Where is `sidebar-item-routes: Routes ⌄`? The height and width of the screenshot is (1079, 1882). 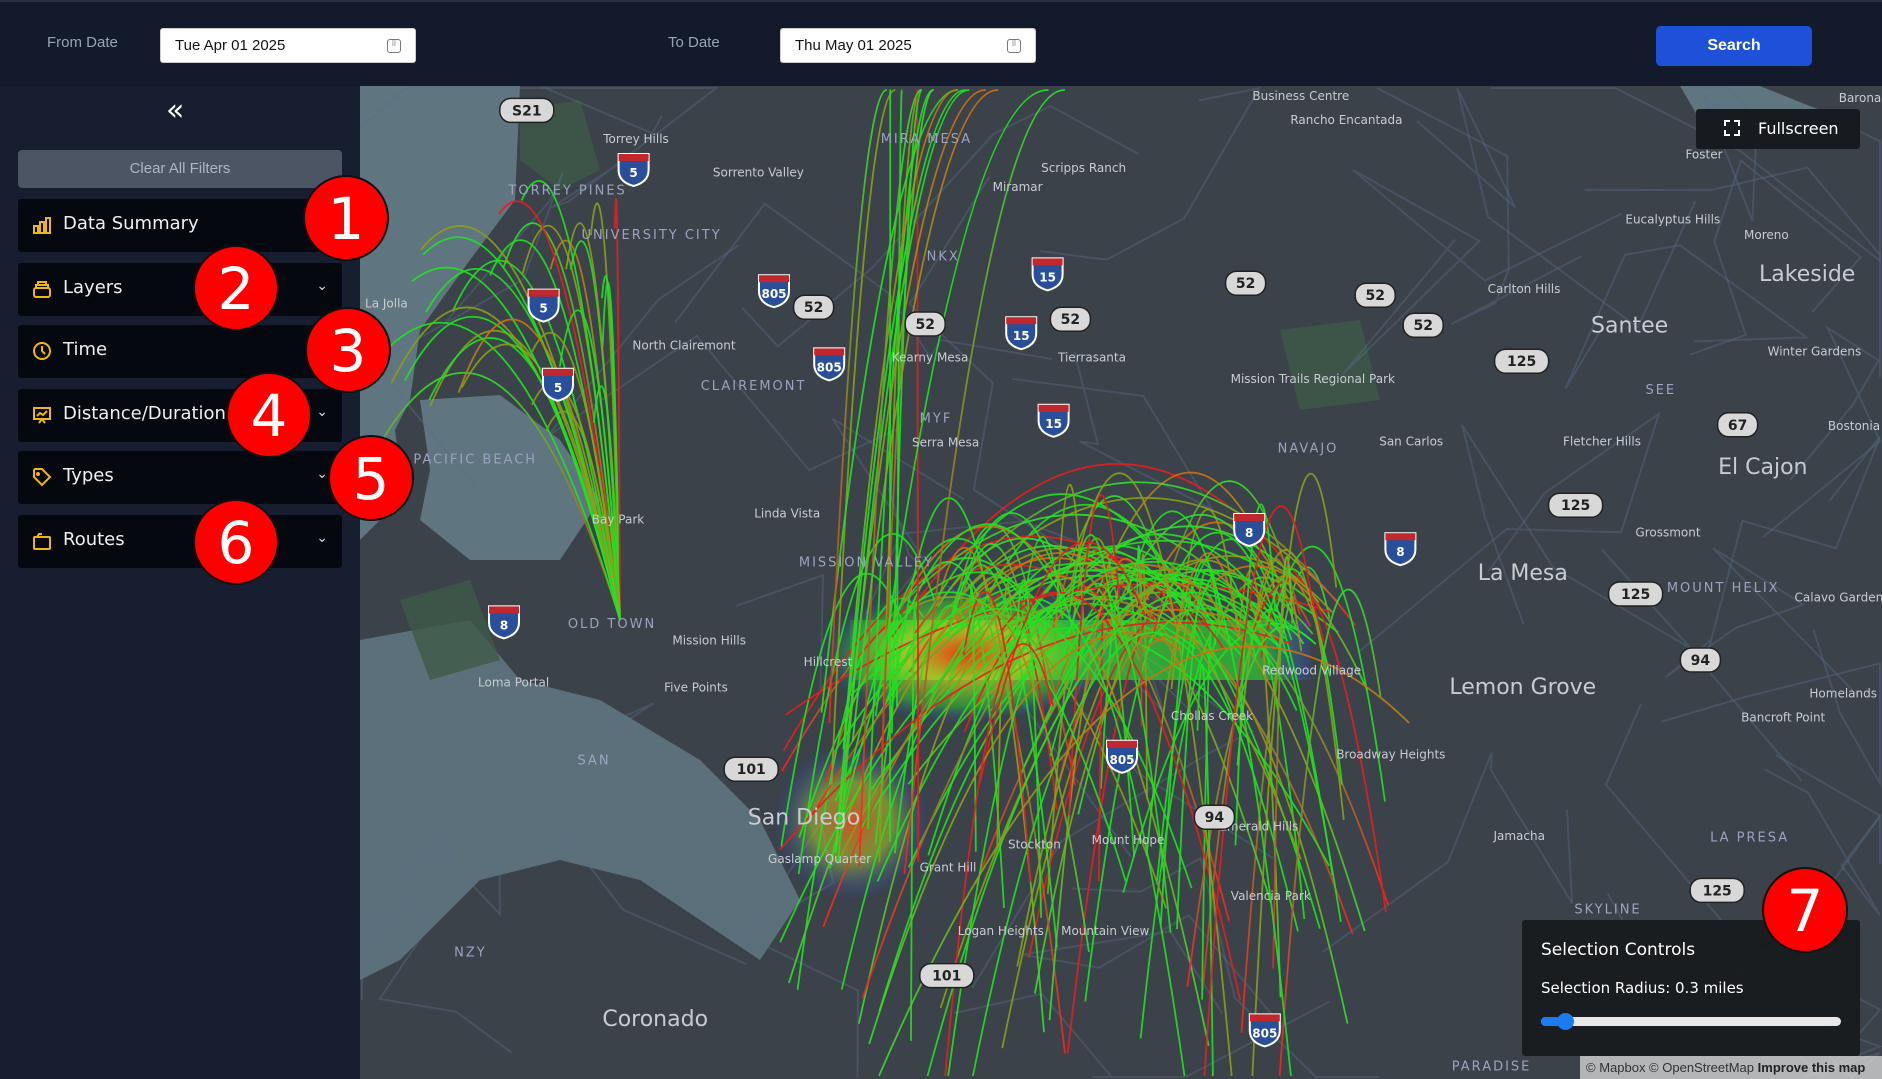
sidebar-item-routes: Routes ⌄ is located at coordinates (180, 541).